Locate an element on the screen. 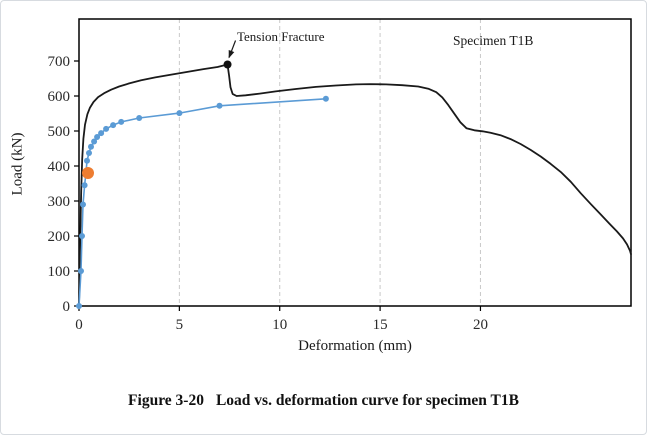 The width and height of the screenshot is (647, 435). y-tick-label: 700 is located at coordinates (59, 62).